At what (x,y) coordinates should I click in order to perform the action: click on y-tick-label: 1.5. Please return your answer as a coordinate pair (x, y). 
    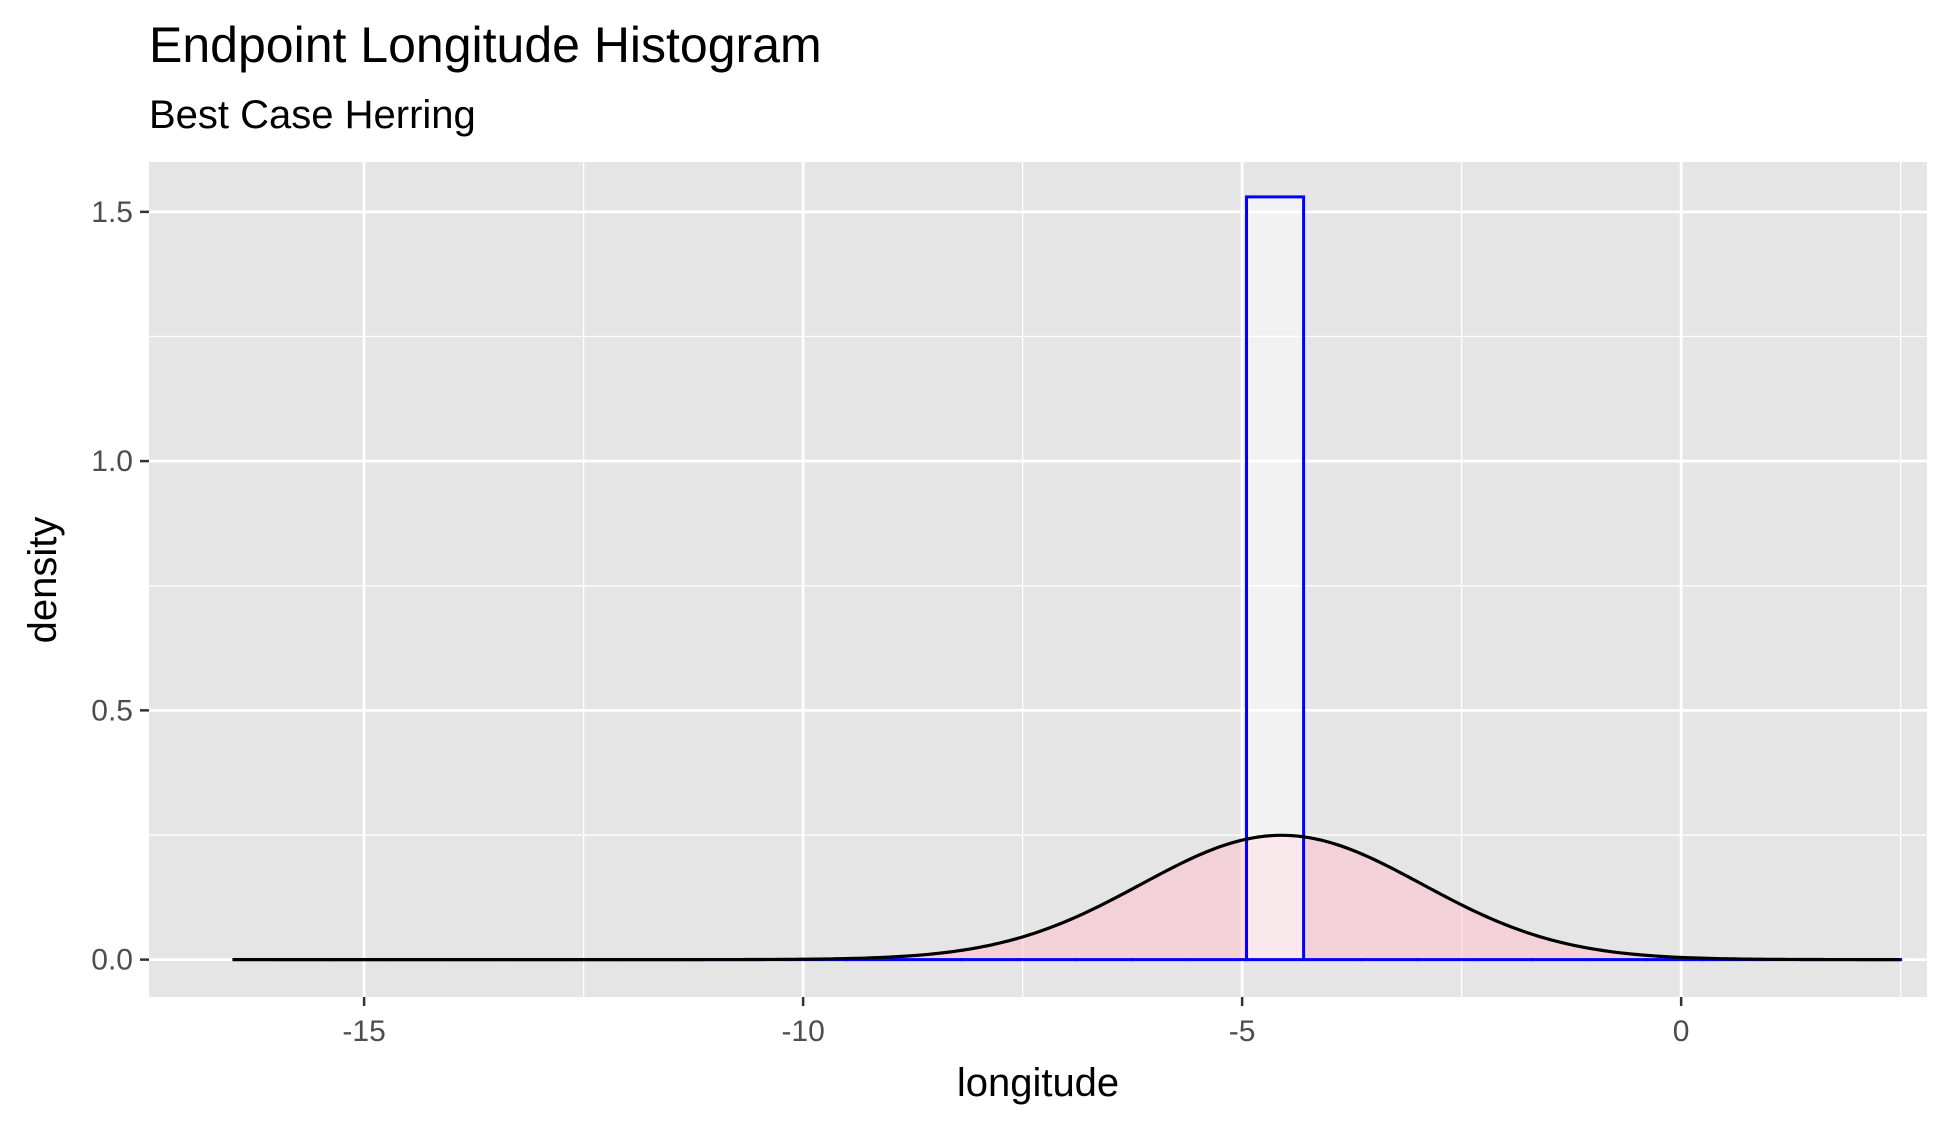
    Looking at the image, I should click on (112, 212).